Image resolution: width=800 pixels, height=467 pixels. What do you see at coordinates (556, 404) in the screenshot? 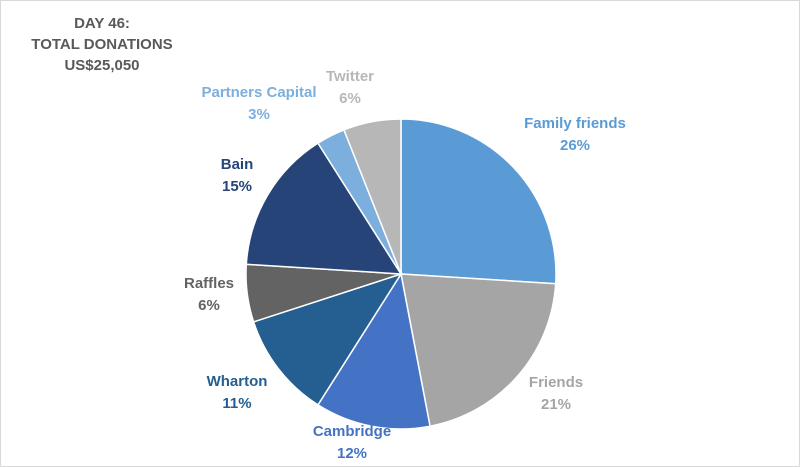
I see `slice-value-label: 21%` at bounding box center [556, 404].